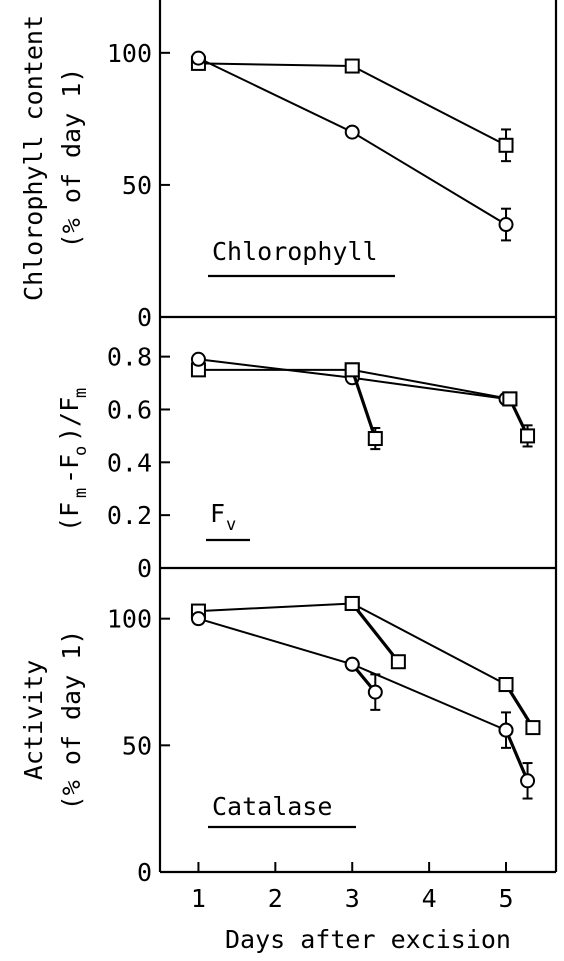 The height and width of the screenshot is (961, 564). Describe the element at coordinates (69, 469) in the screenshot. I see `svg-text: -F` at that location.